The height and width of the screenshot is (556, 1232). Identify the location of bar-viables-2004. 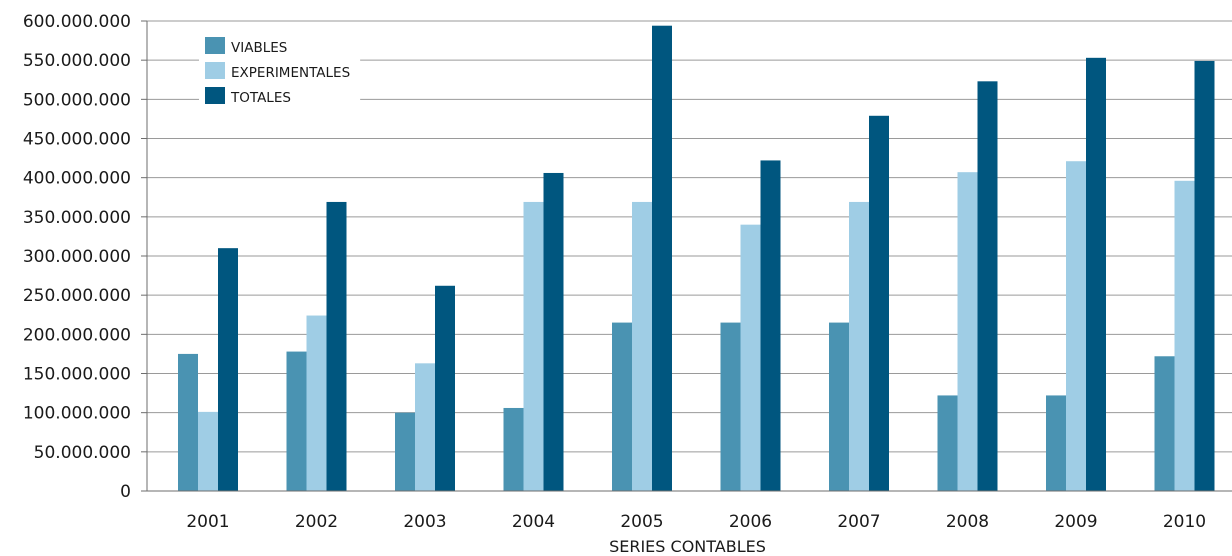
(513, 449).